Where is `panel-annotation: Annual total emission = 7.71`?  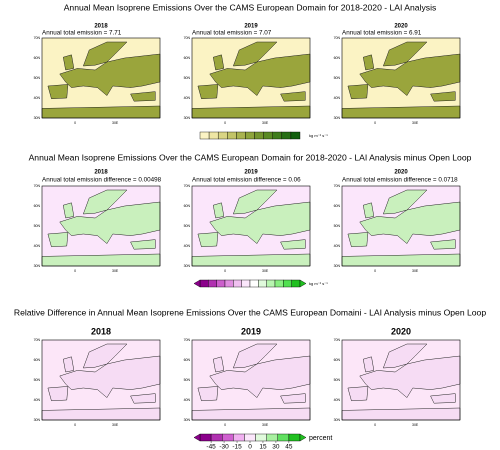
panel-annotation: Annual total emission = 7.71 is located at coordinates (82, 33).